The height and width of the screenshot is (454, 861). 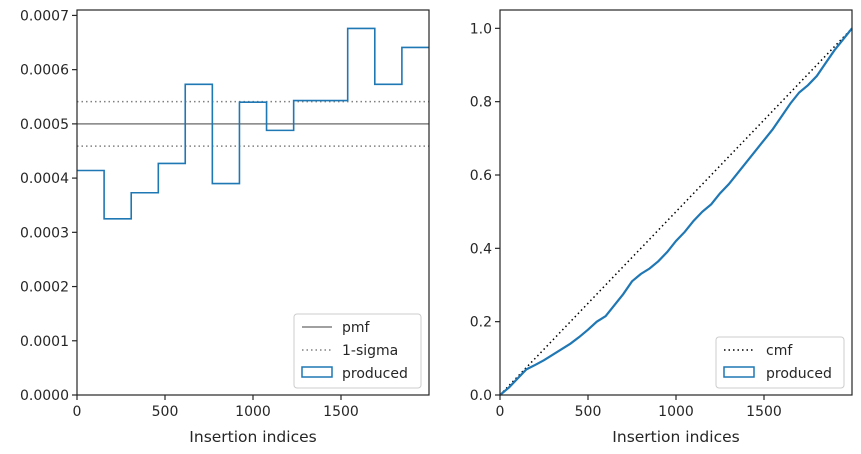 What do you see at coordinates (481, 29) in the screenshot?
I see `cumulative-y-tick-label: 1.0` at bounding box center [481, 29].